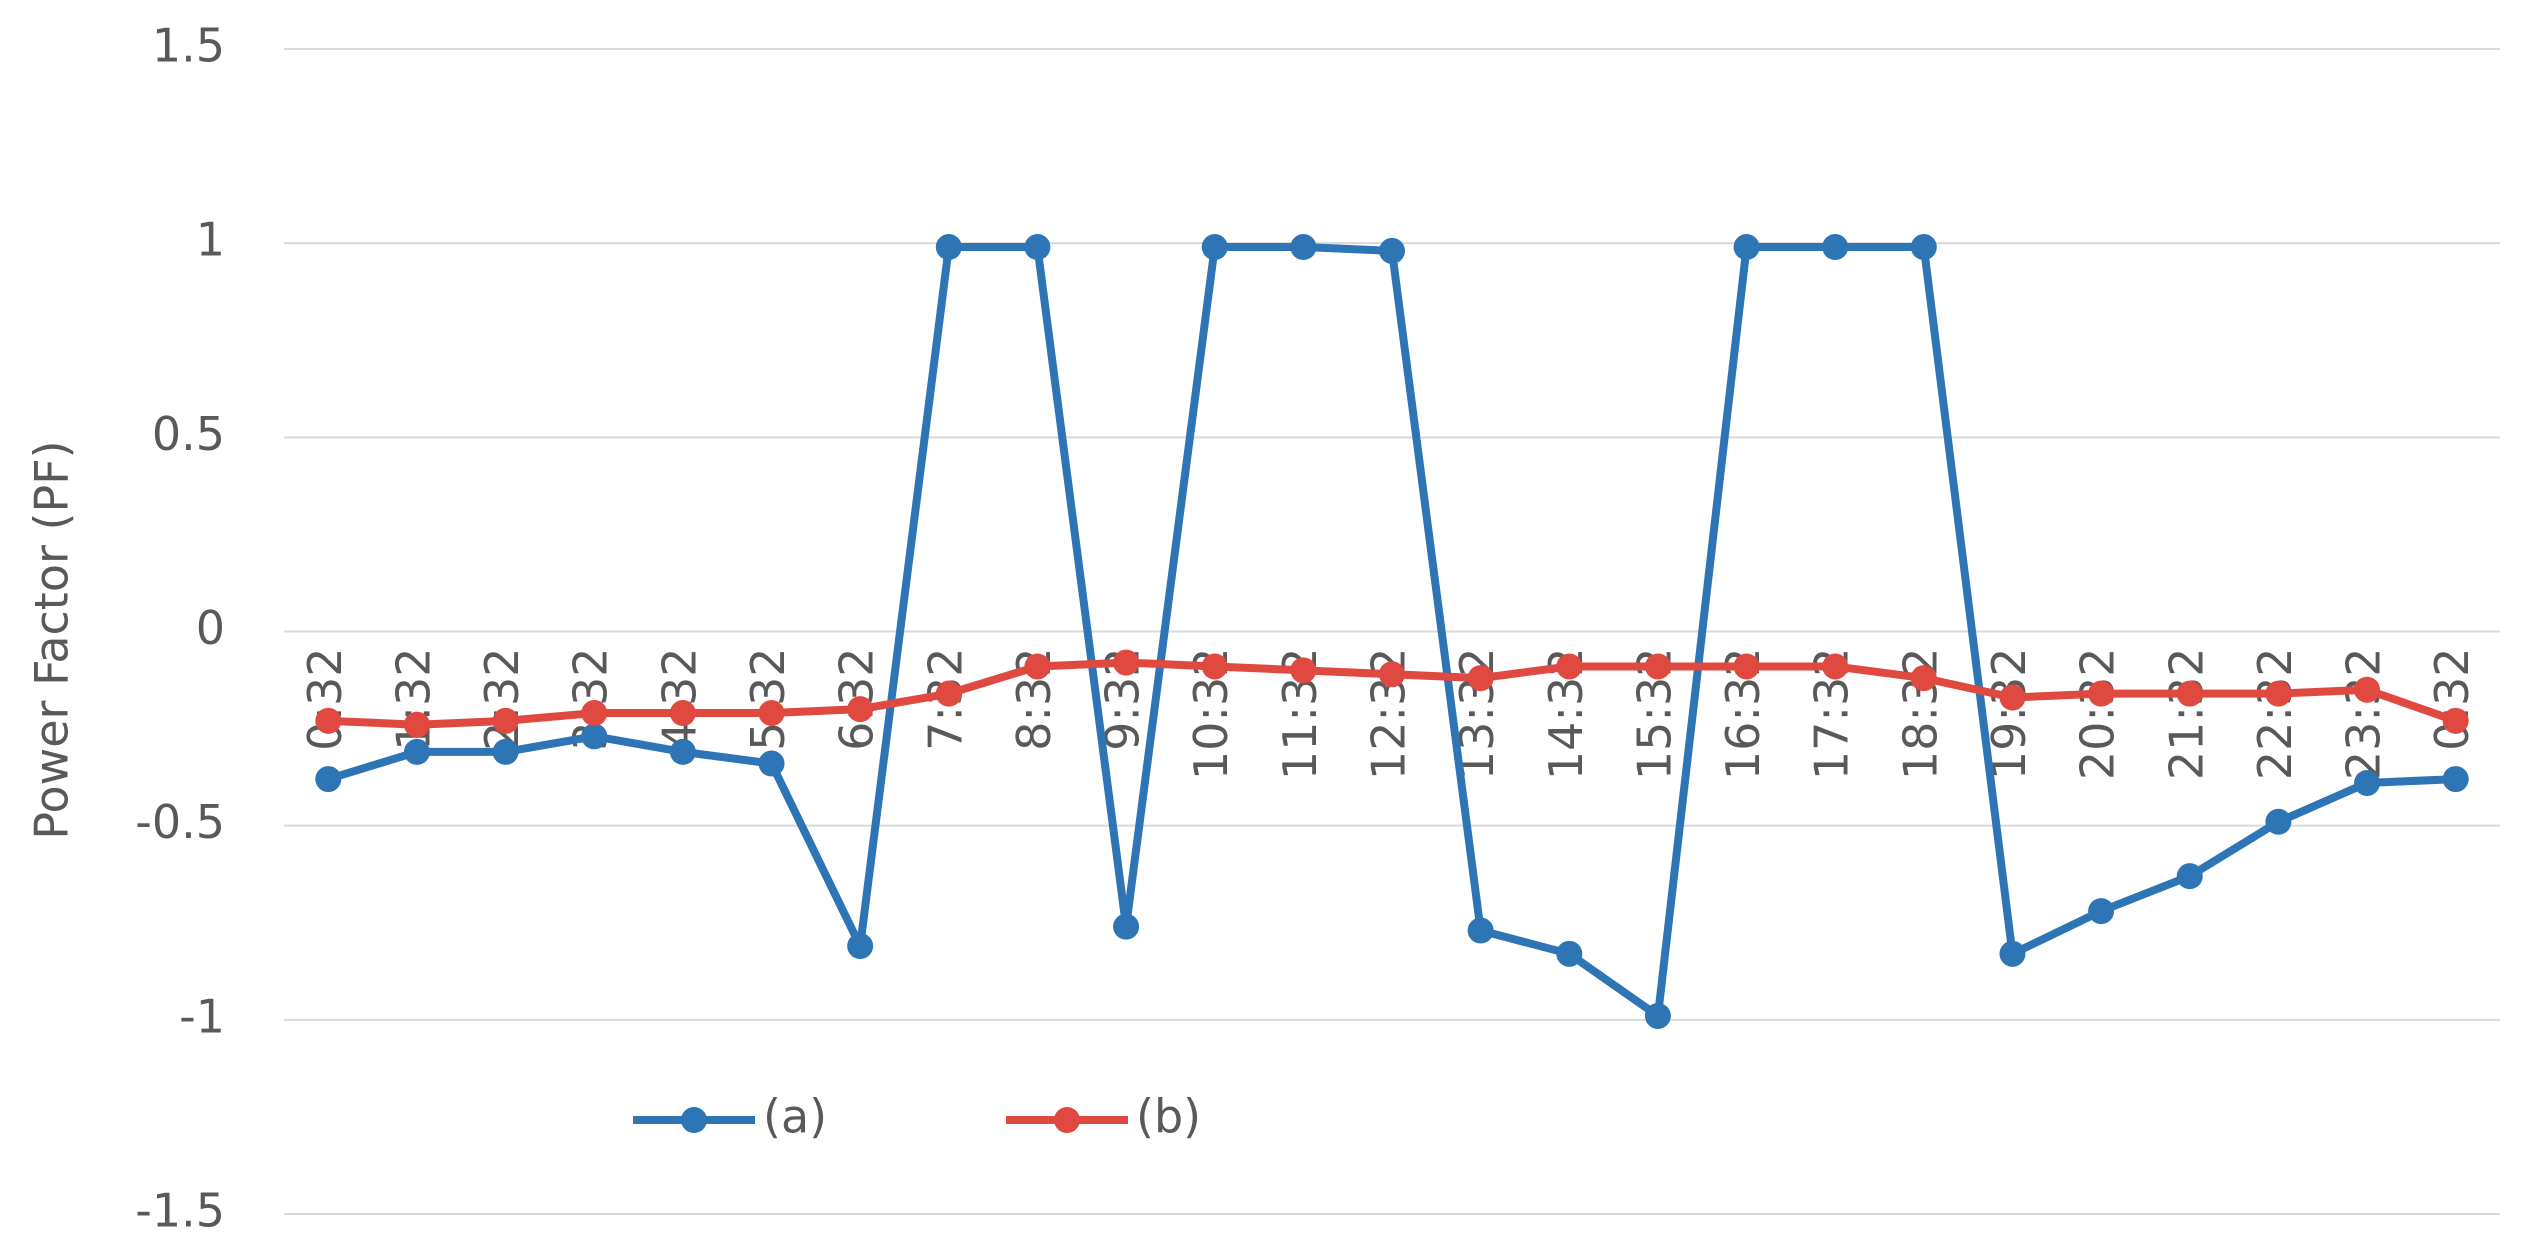 Image resolution: width=2524 pixels, height=1259 pixels. Describe the element at coordinates (502, 699) in the screenshot. I see `x-tick-label: 2:32` at that location.